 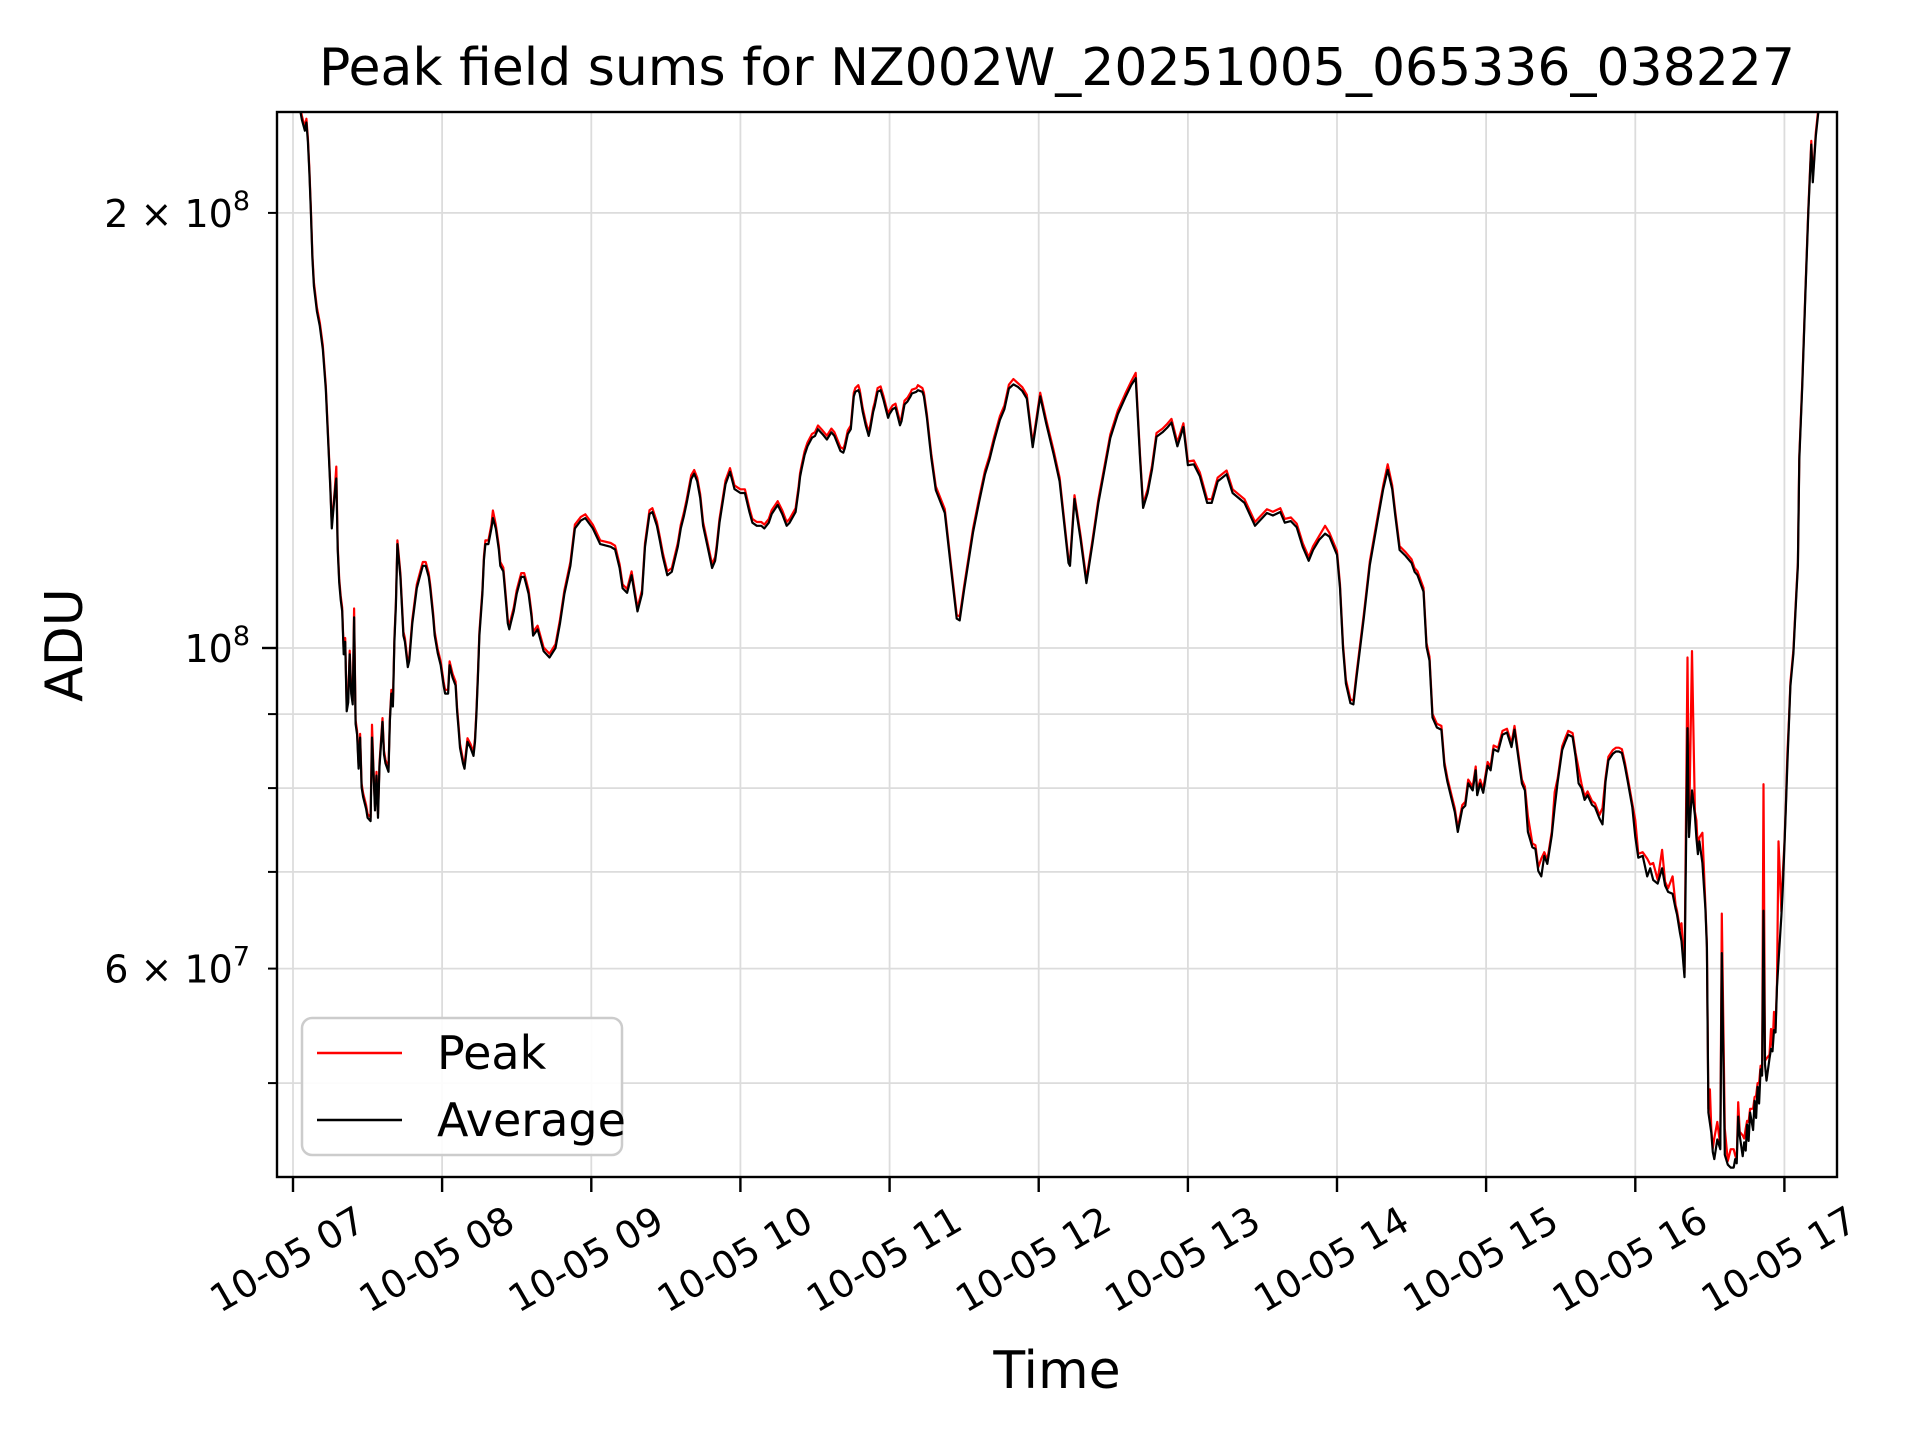 I want to click on y-tick-label: 108, so click(x=217, y=646).